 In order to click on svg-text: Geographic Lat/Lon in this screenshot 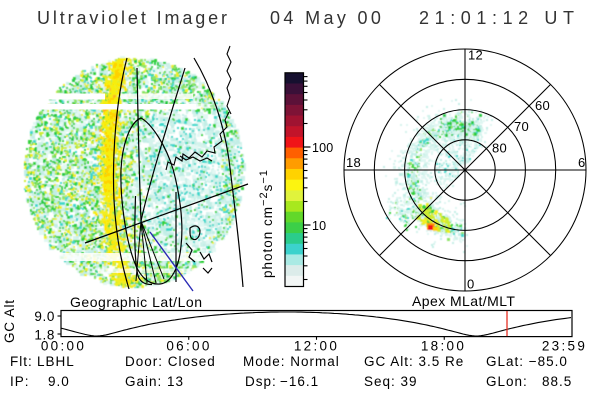, I will do `click(136, 302)`.